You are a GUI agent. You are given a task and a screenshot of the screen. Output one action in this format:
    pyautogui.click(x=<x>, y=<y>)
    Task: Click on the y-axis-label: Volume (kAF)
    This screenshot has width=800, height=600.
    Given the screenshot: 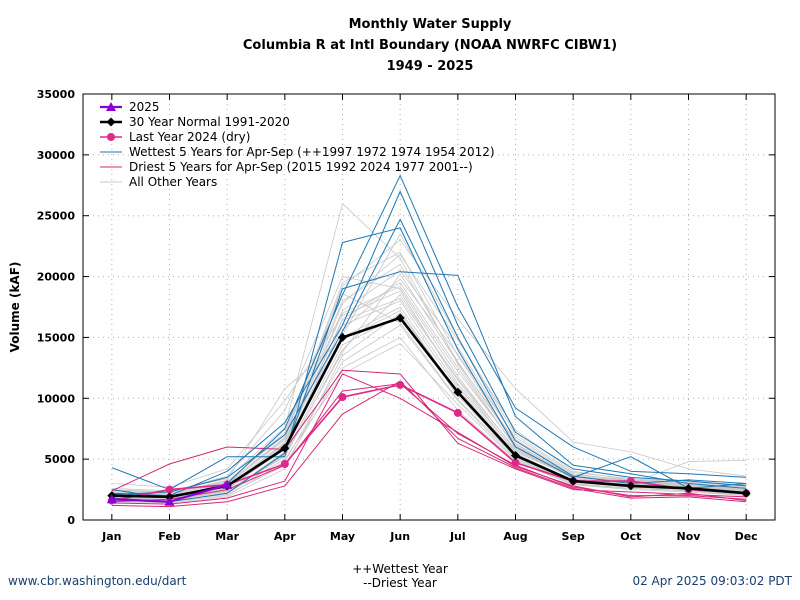 What is the action you would take?
    pyautogui.click(x=15, y=307)
    